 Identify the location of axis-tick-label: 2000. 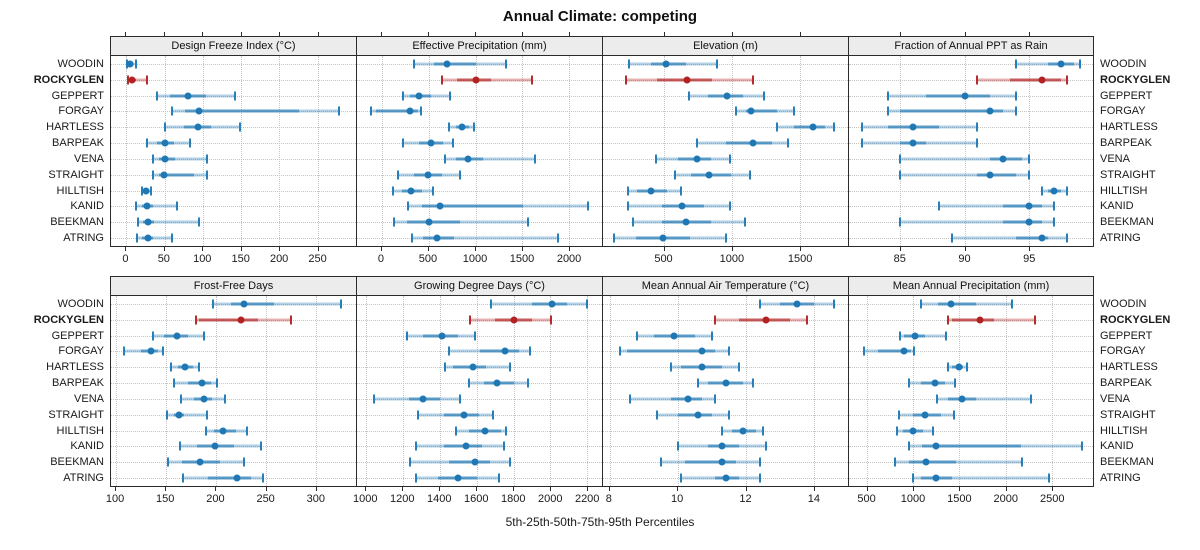
(569, 259).